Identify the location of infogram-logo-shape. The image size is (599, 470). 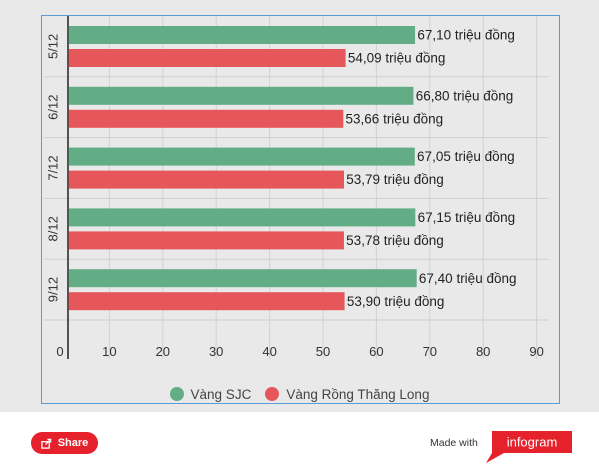
(529, 447).